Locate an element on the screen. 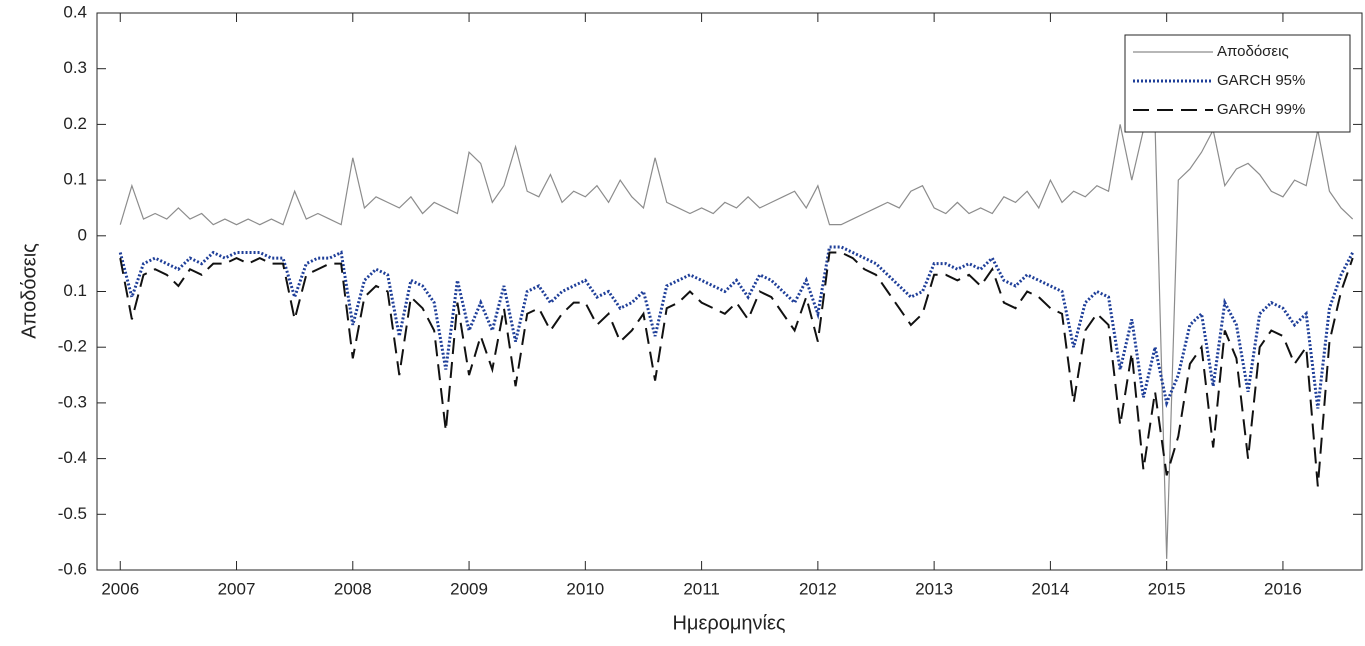  x-tick-label: 2011 is located at coordinates (701, 588).